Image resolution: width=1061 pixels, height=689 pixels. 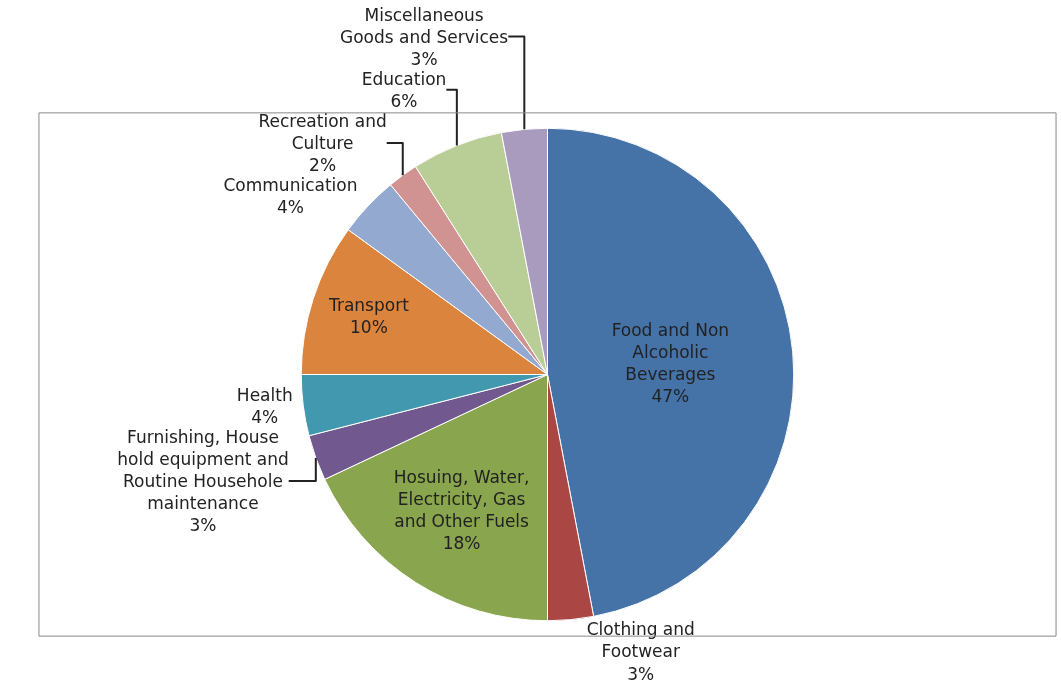 I want to click on slice-label: Hosuing, Water, Electricity, Gas and Other Fuels, so click(x=461, y=498).